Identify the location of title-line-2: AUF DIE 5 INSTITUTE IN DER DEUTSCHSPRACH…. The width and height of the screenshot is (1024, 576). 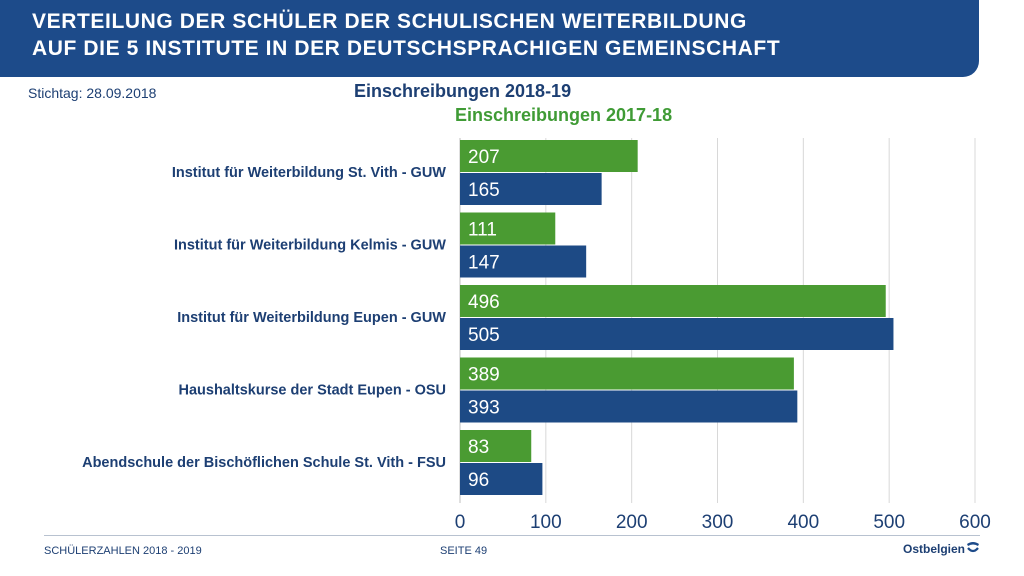
(406, 48).